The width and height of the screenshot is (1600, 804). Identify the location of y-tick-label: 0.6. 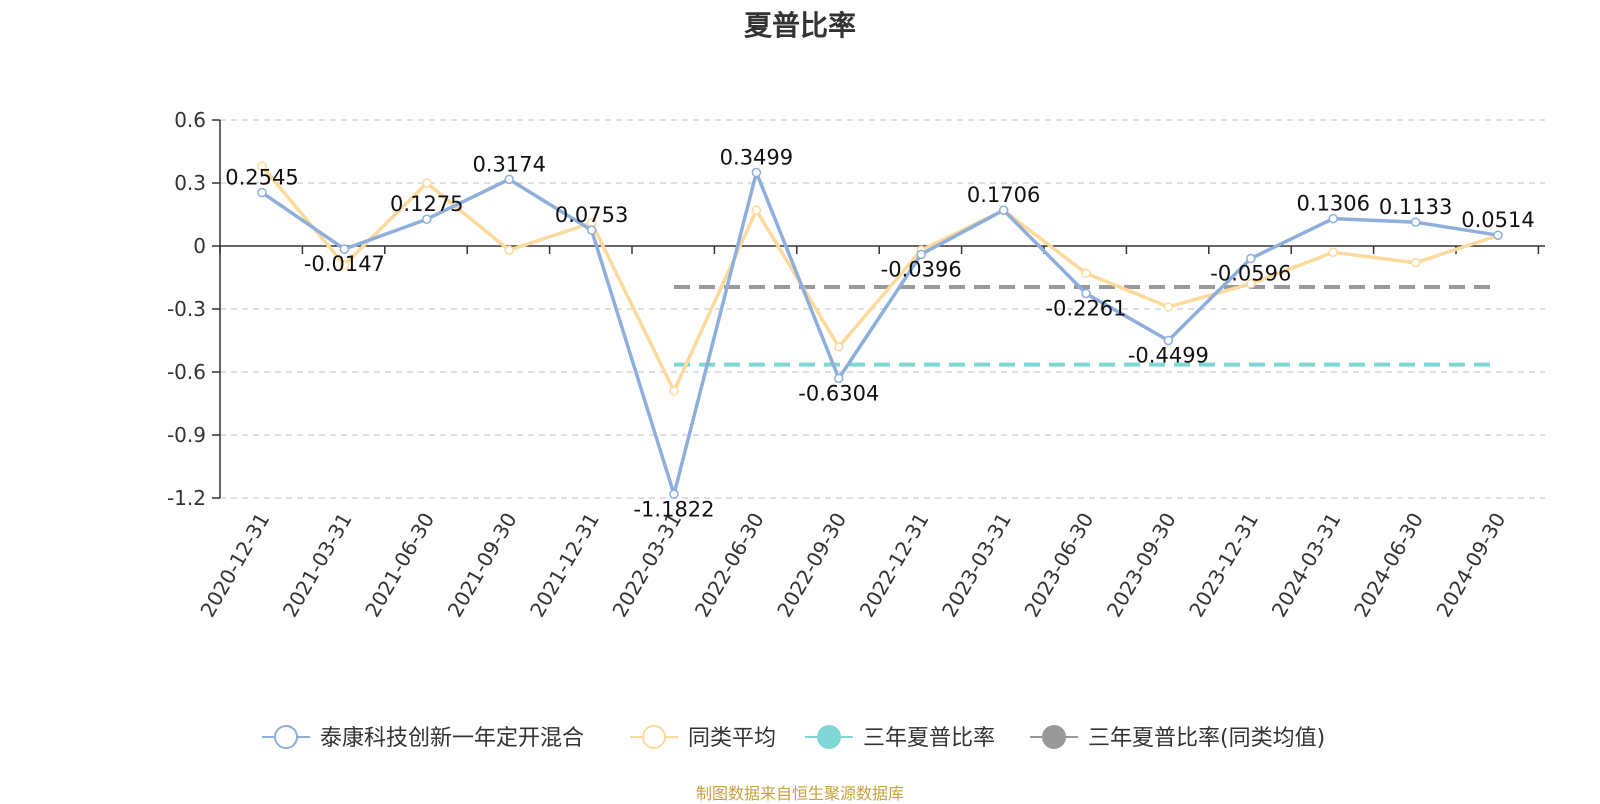
(190, 120).